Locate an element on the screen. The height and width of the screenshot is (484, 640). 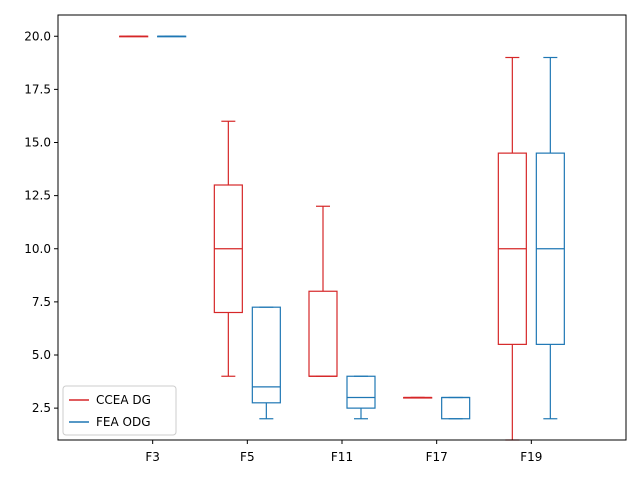
y-tick-label: 15.0 is located at coordinates (37, 143).